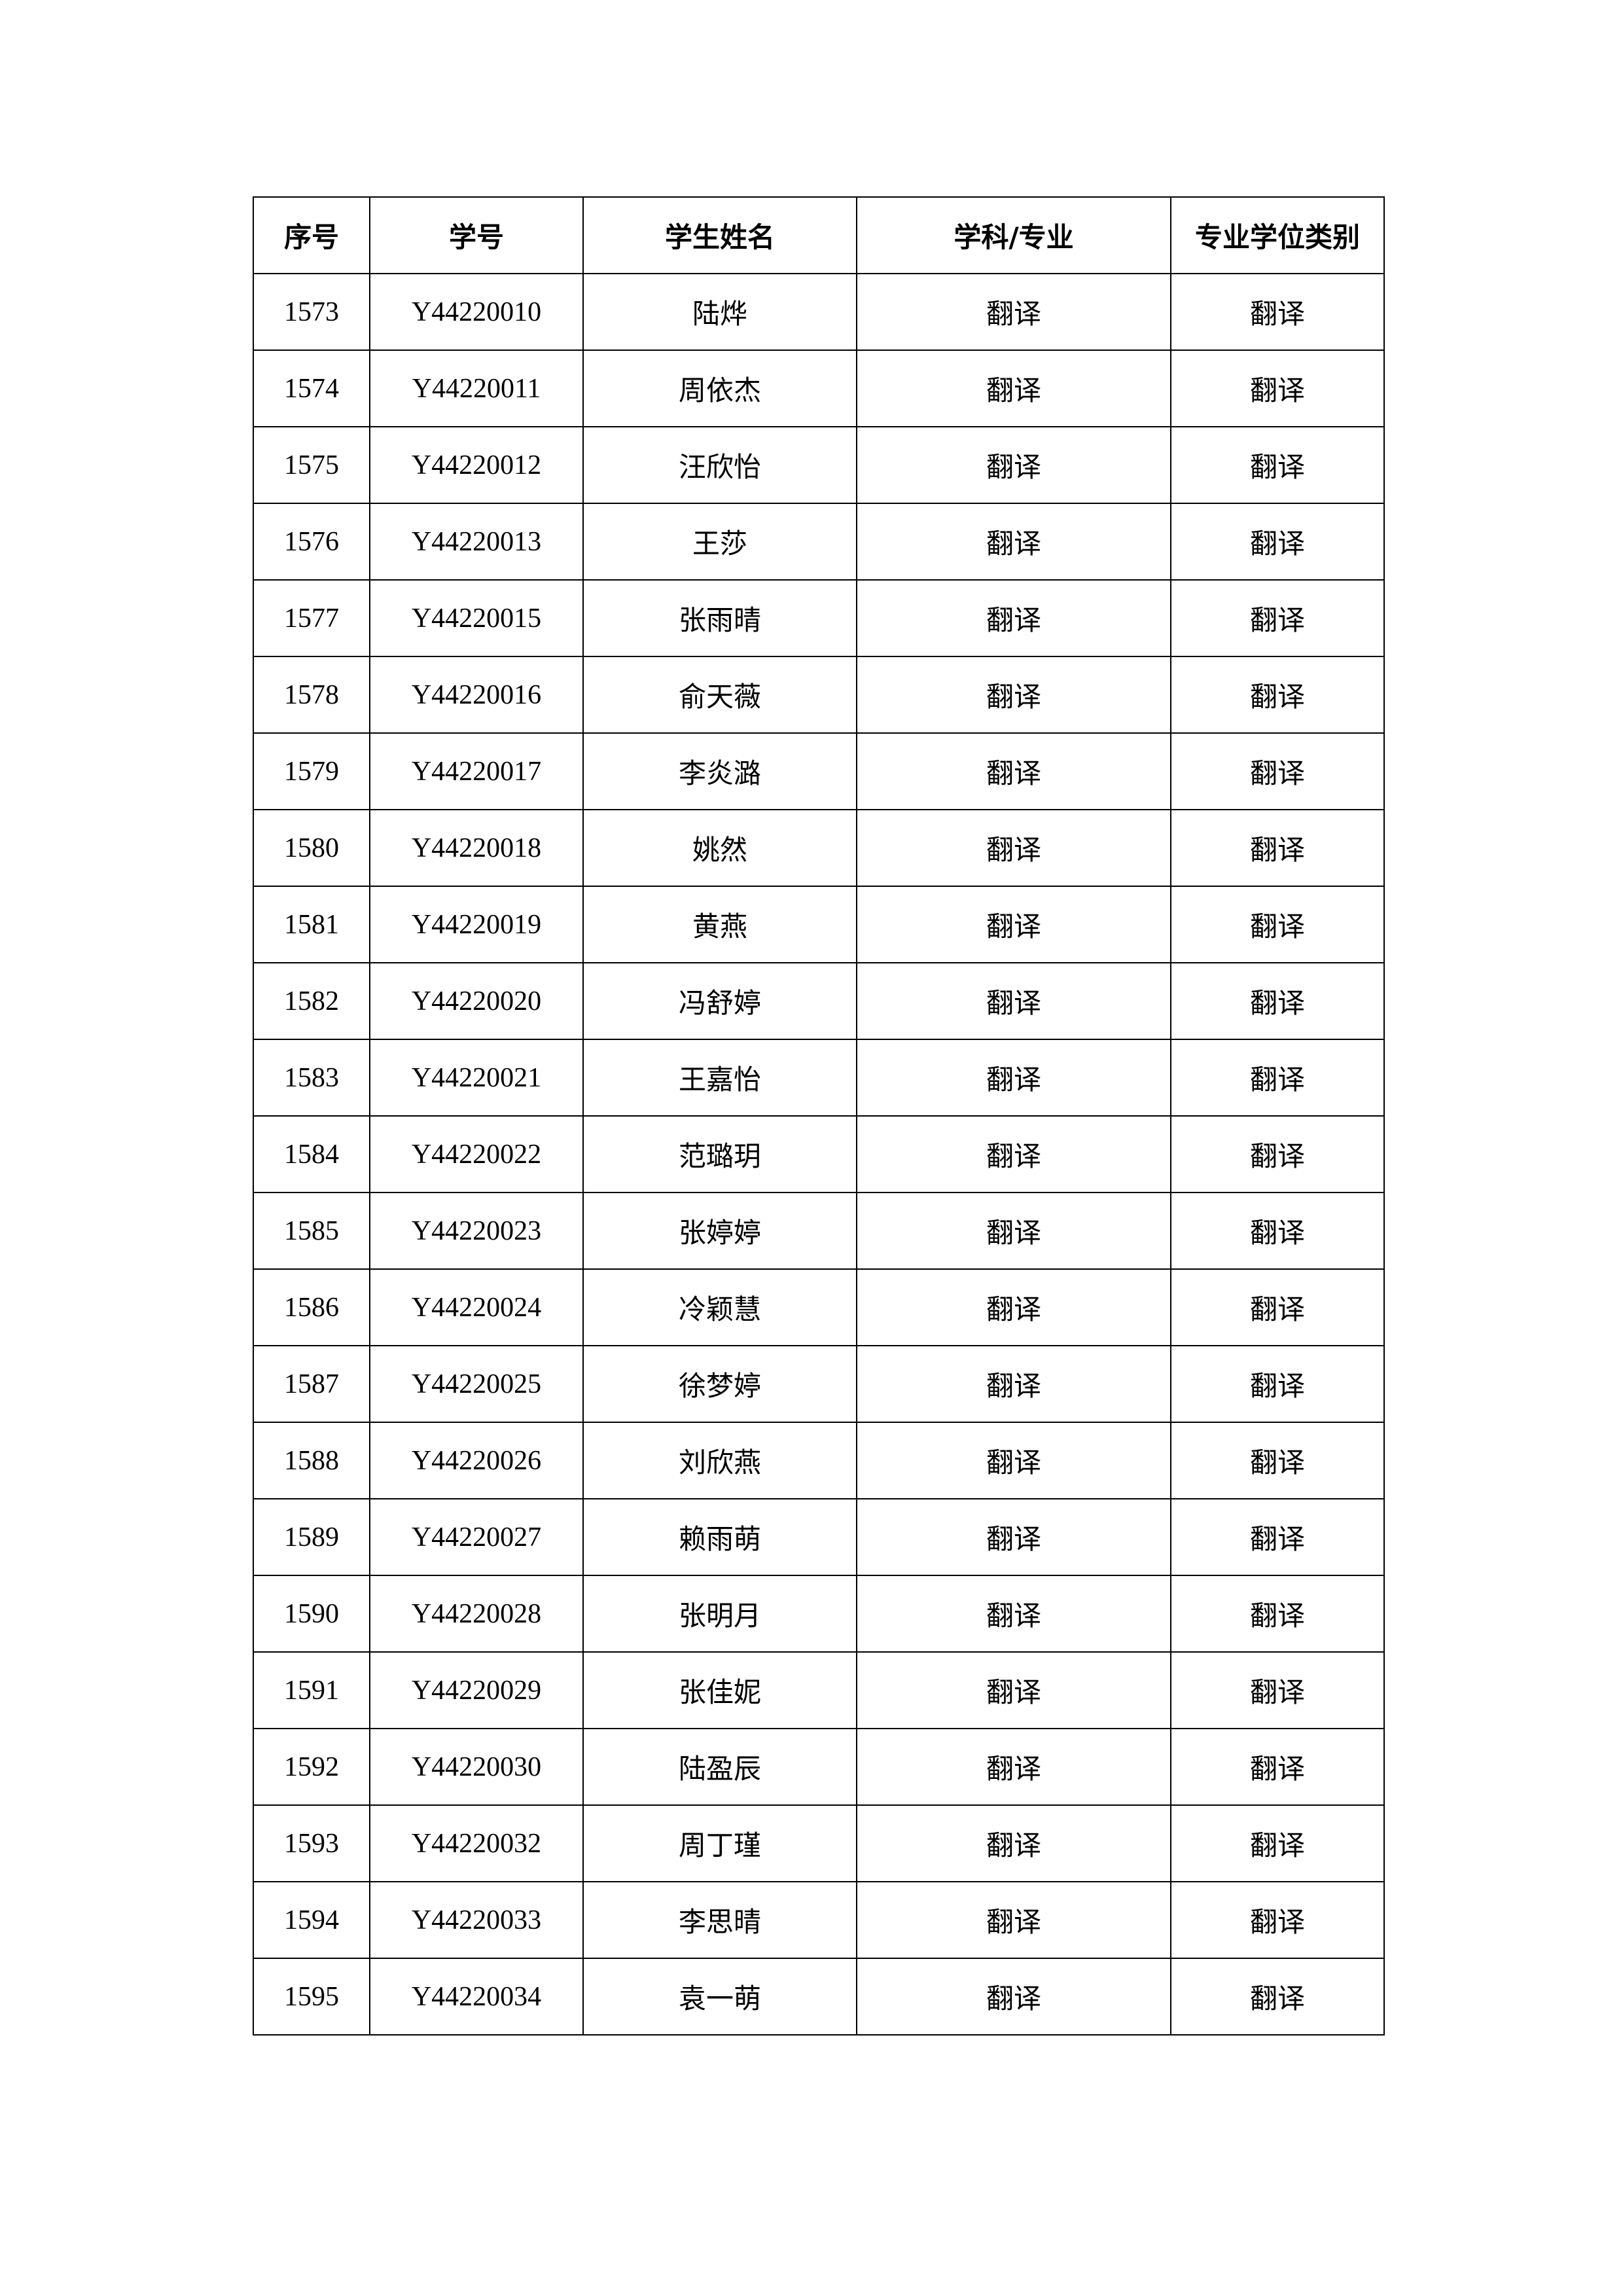  I want to click on cell-student-id: Y44220013, so click(476, 542).